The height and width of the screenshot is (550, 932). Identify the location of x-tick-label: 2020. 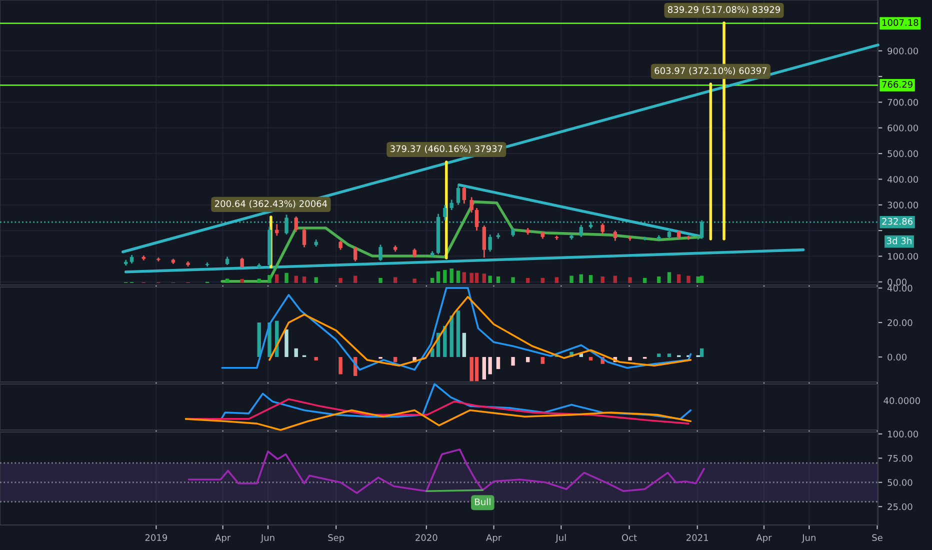
(427, 538).